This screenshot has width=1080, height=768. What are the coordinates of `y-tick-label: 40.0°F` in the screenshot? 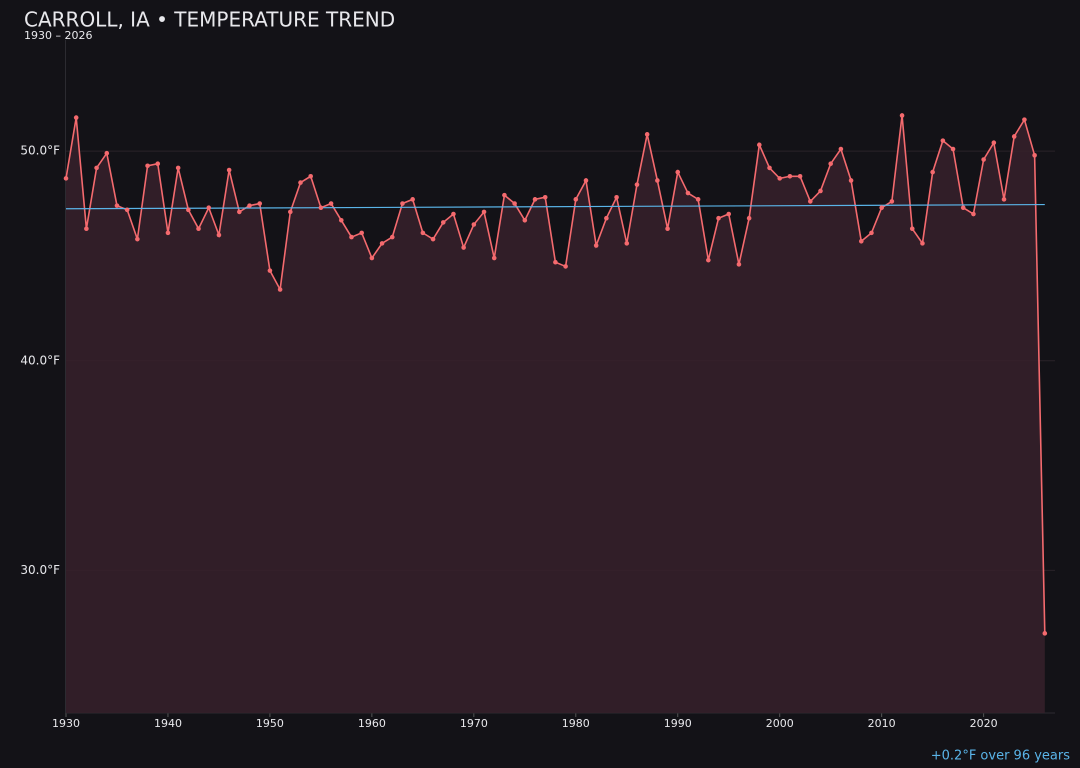 It's located at (40, 360).